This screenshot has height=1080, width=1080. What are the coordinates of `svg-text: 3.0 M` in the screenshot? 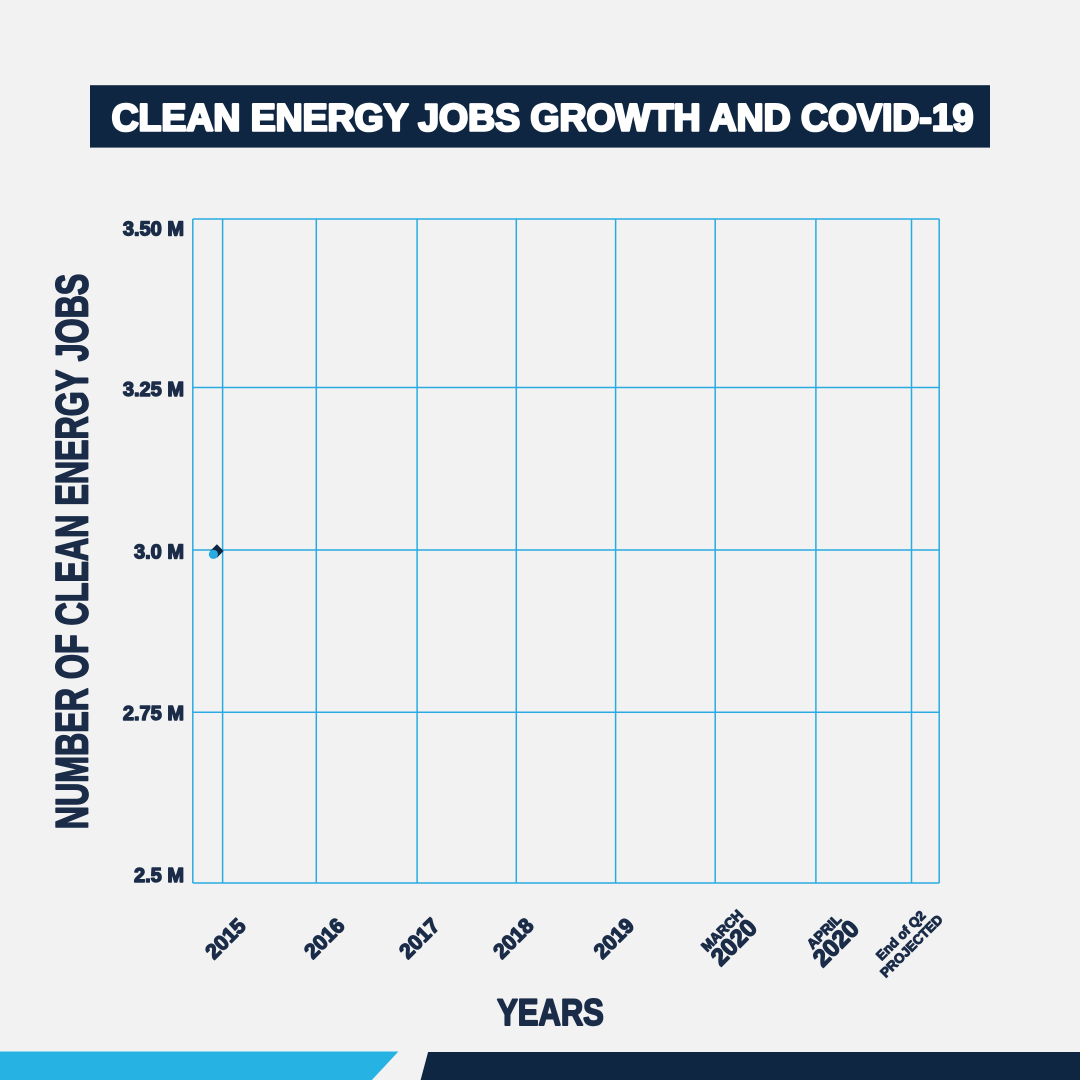 It's located at (159, 552).